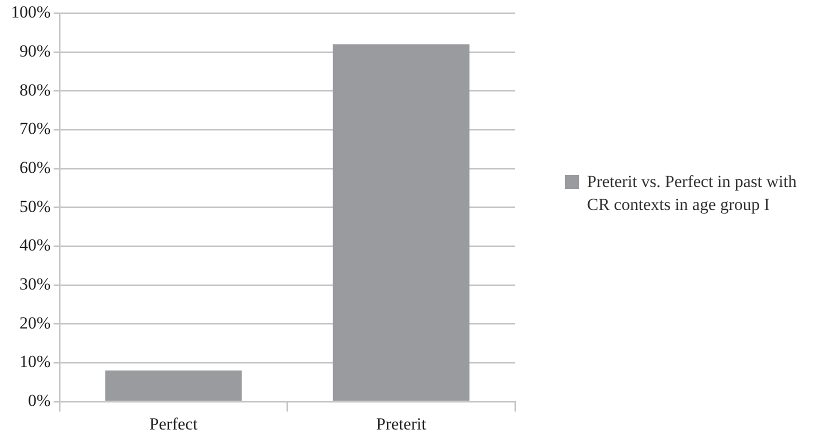 The image size is (823, 442). Describe the element at coordinates (35, 128) in the screenshot. I see `y-tick-label: 70%` at that location.